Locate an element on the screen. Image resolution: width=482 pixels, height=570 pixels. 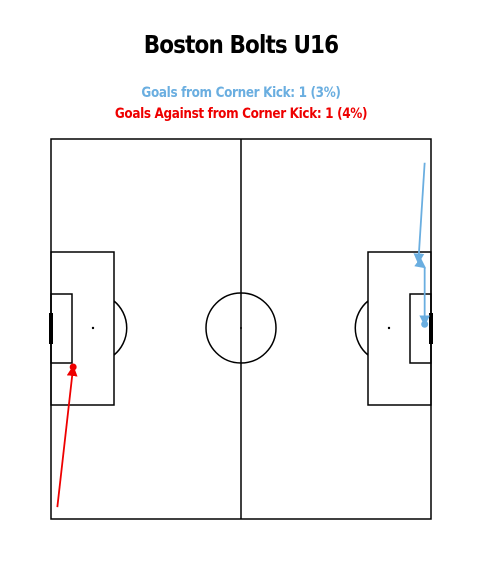
left-penalty-arc is located at coordinates (120, 328).